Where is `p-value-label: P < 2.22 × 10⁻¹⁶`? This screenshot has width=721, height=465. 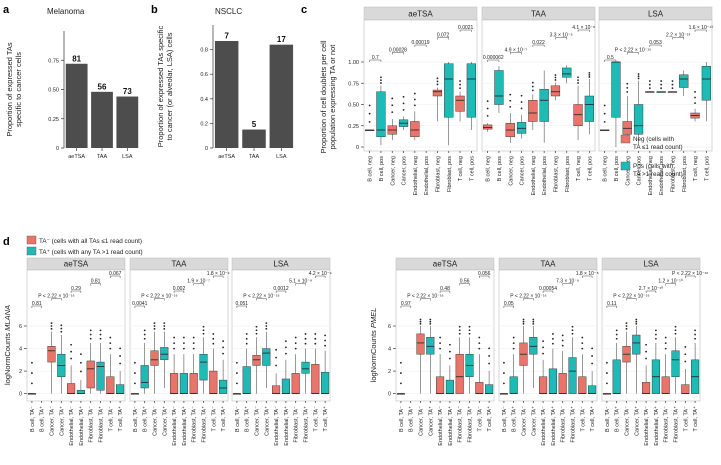 p-value-label: P < 2.22 × 10⁻¹⁶ is located at coordinates (528, 296).